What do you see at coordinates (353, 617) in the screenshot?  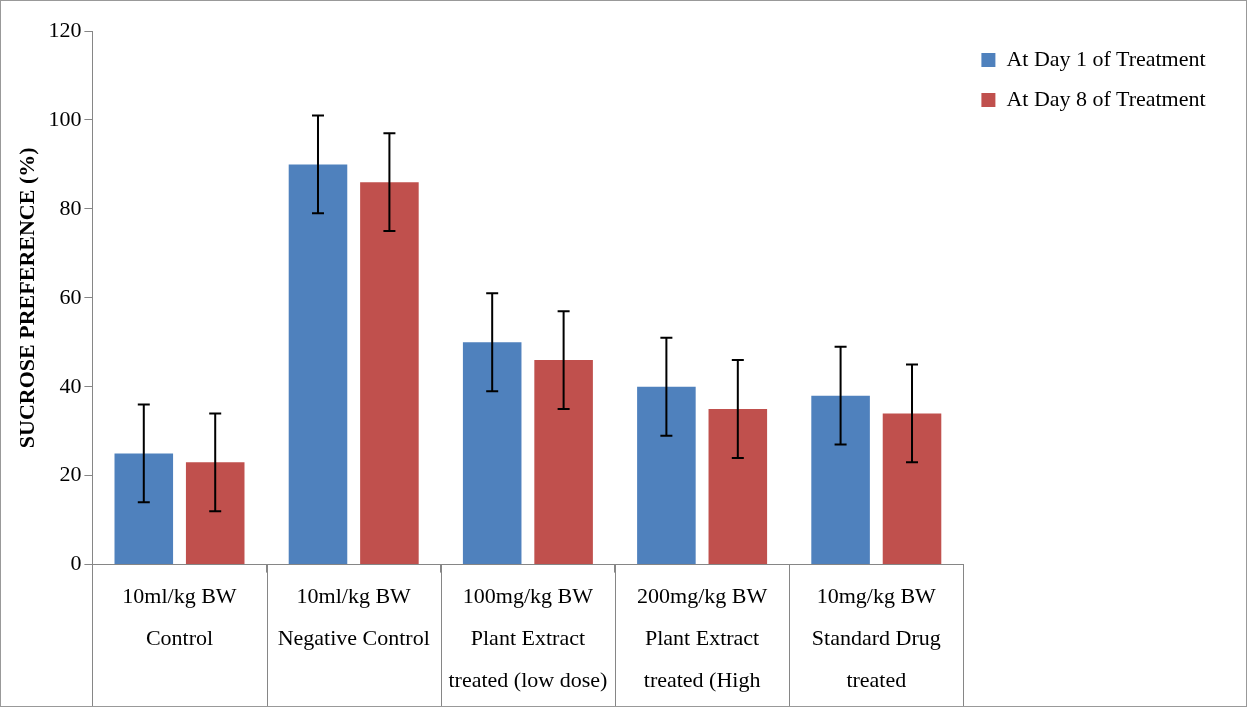 I see `x-tick-label: 10ml/kg BW Negative Control` at bounding box center [353, 617].